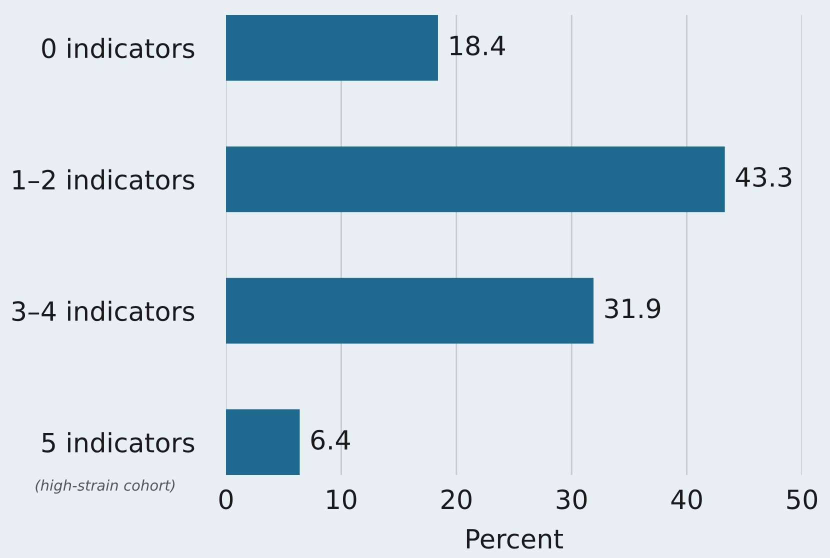 This screenshot has height=558, width=830. Describe the element at coordinates (802, 499) in the screenshot. I see `x-tick-label: 50` at that location.